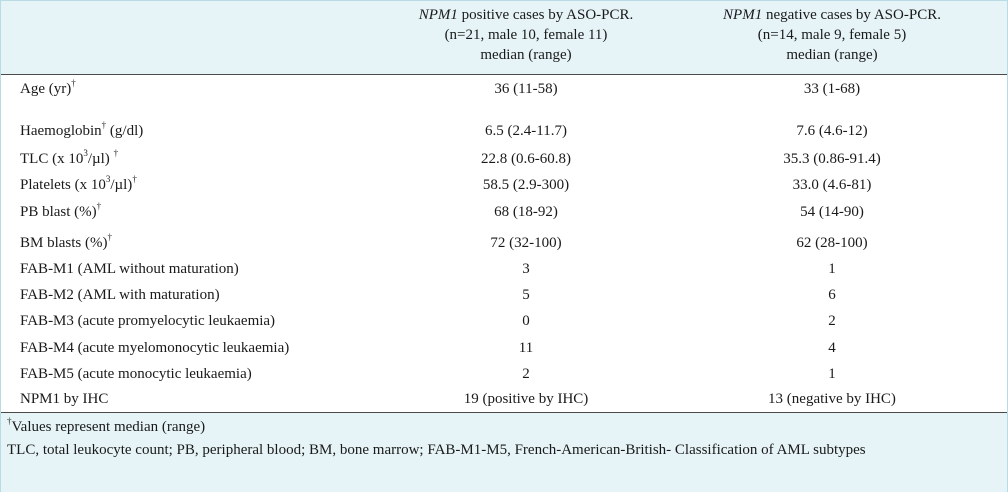 This screenshot has height=492, width=1008. I want to click on header-cohort: (n=14, male 9, female 5), so click(832, 35).